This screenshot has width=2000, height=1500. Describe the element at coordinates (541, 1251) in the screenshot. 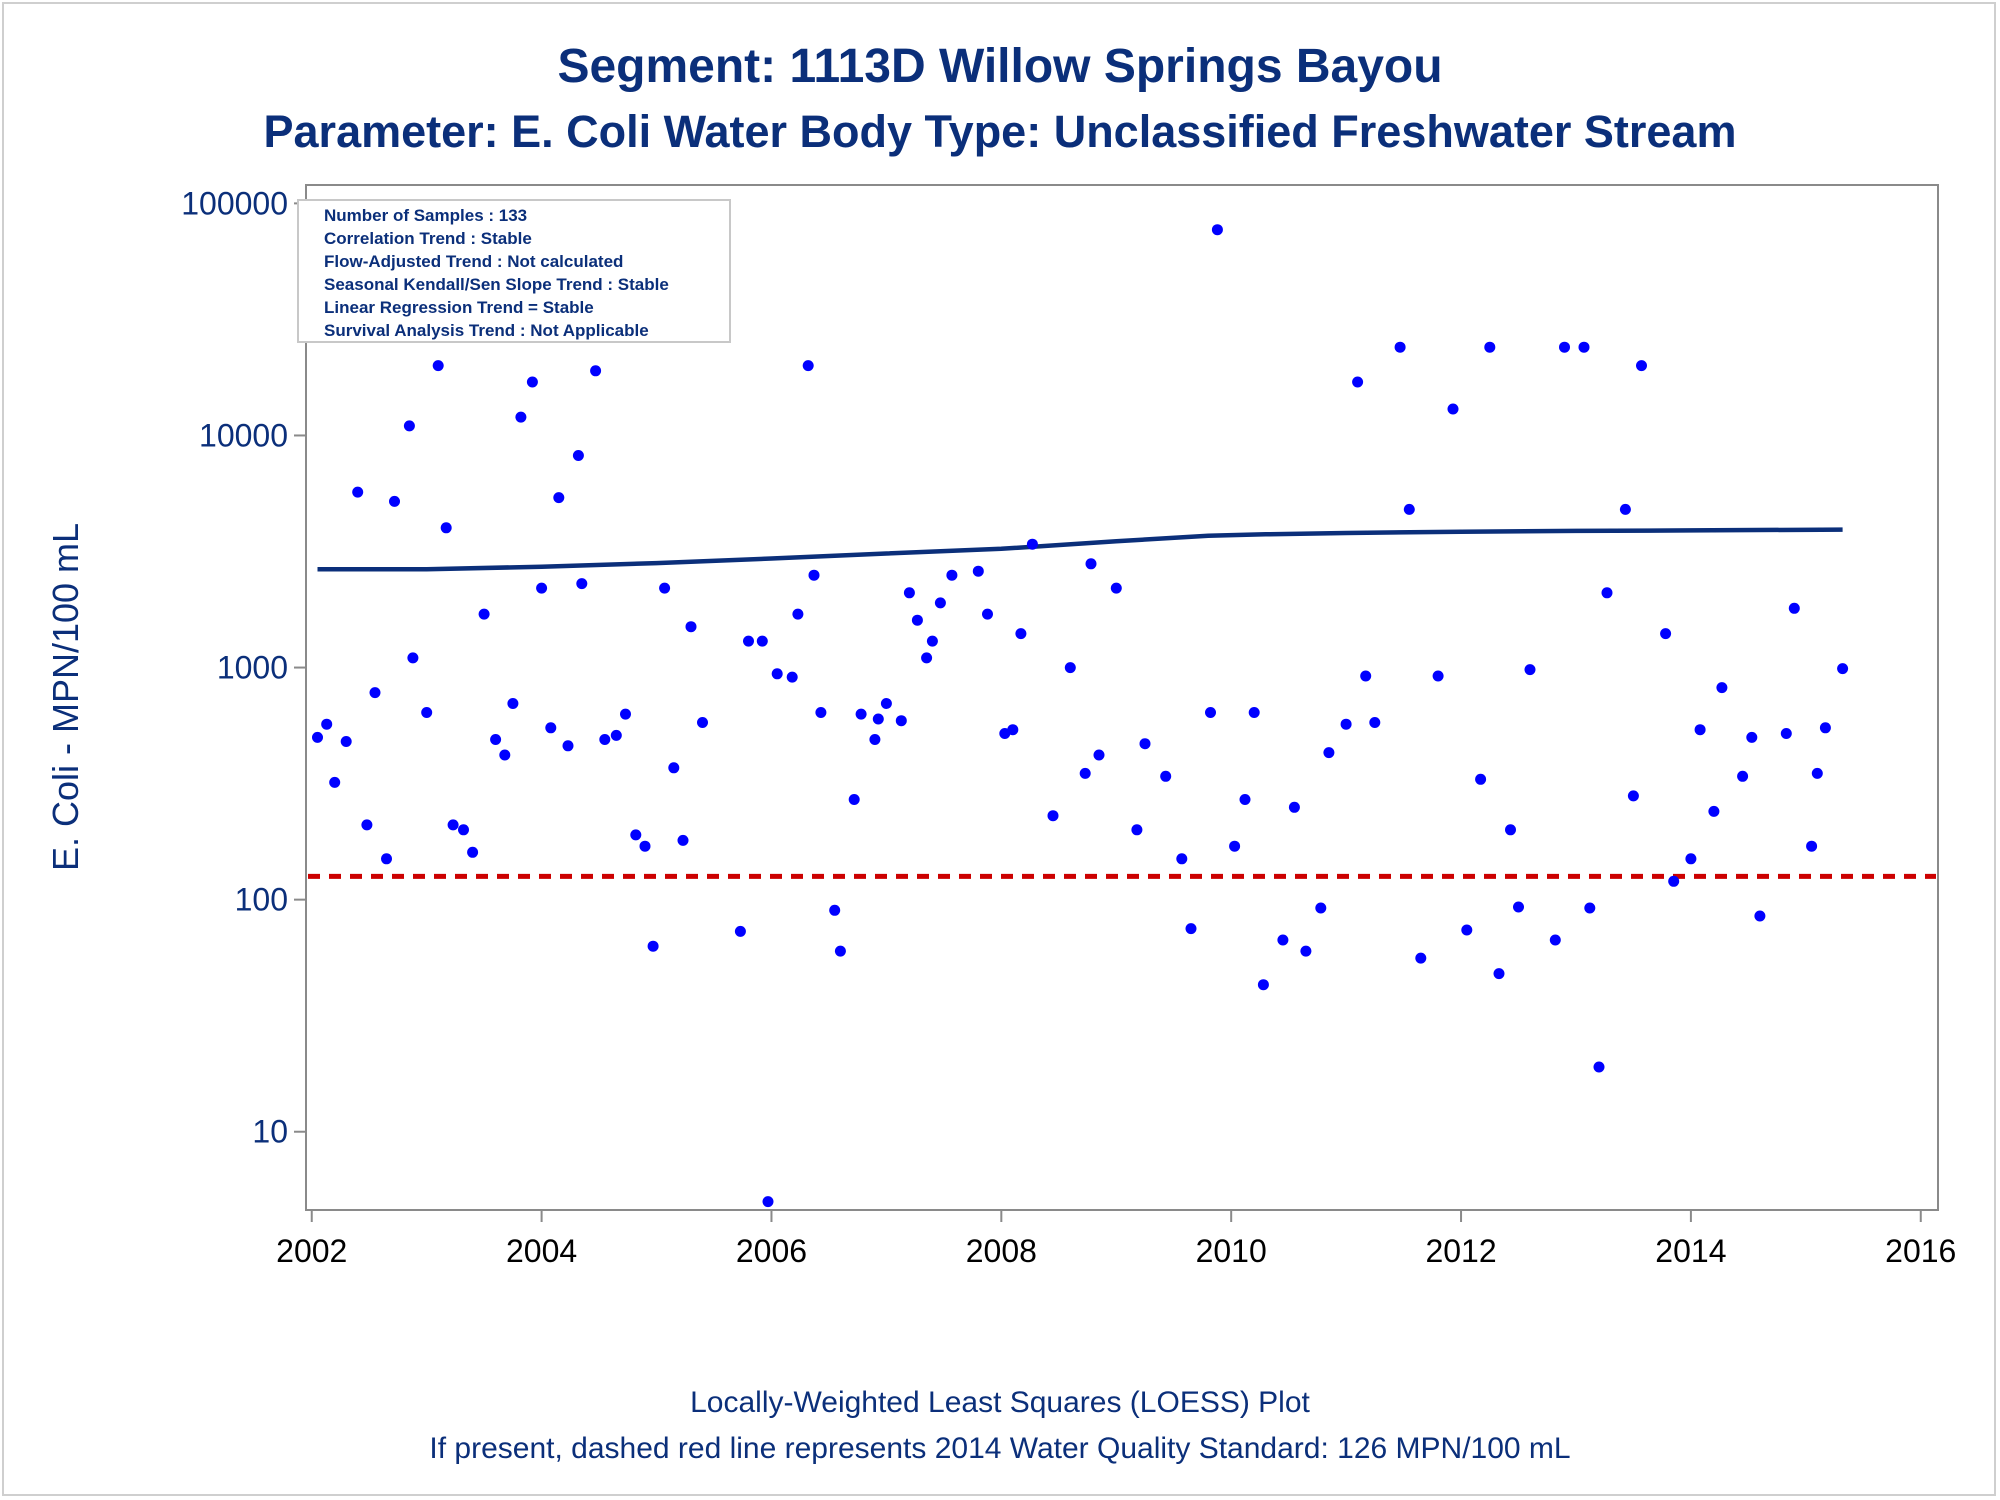

I see `x-tick-label: 2004` at that location.